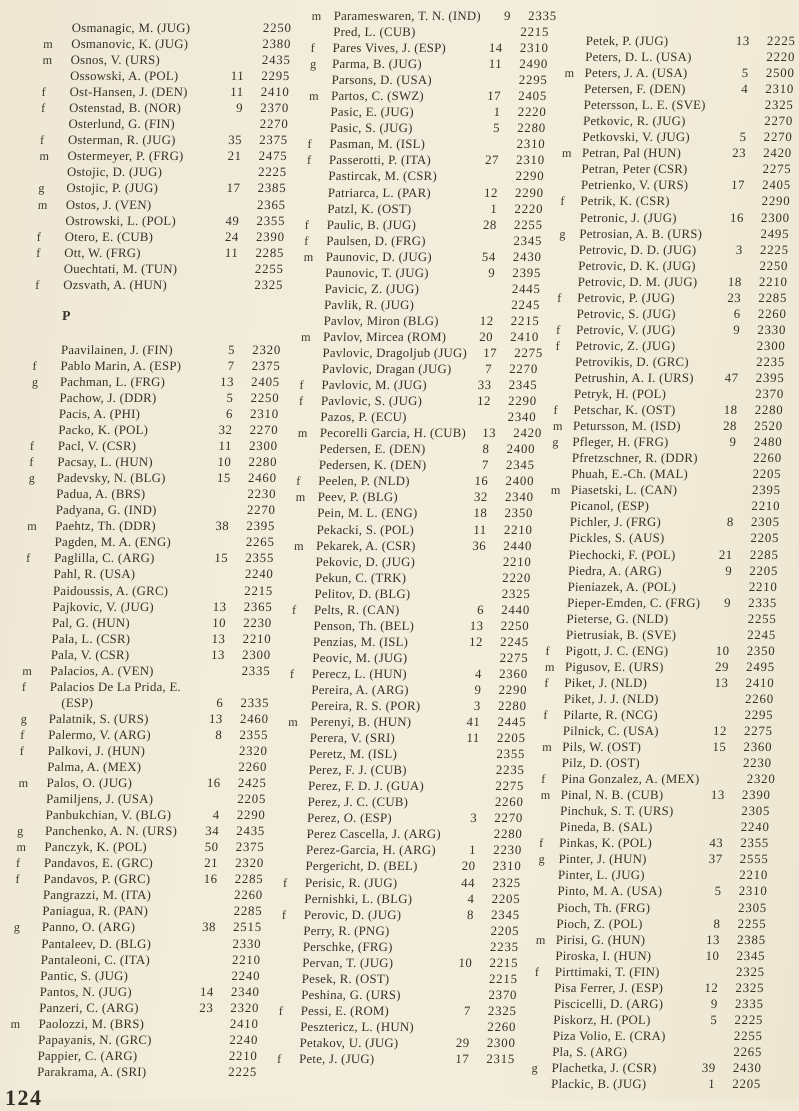  I want to click on player-name: Pecorelli Garcia, H. (CUB), so click(393, 433).